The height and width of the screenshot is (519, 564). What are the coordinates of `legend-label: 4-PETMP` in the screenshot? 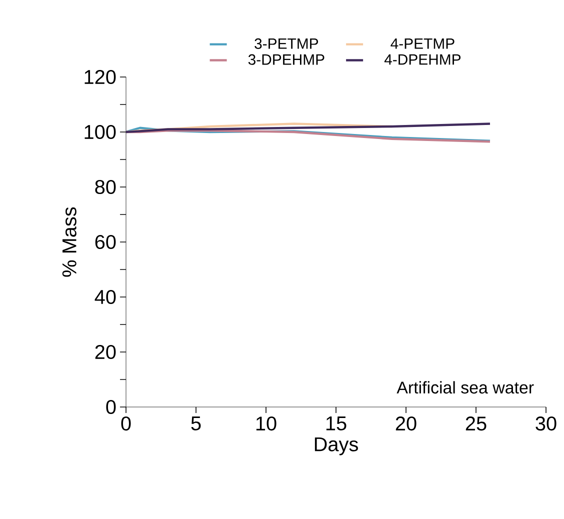 It's located at (422, 43).